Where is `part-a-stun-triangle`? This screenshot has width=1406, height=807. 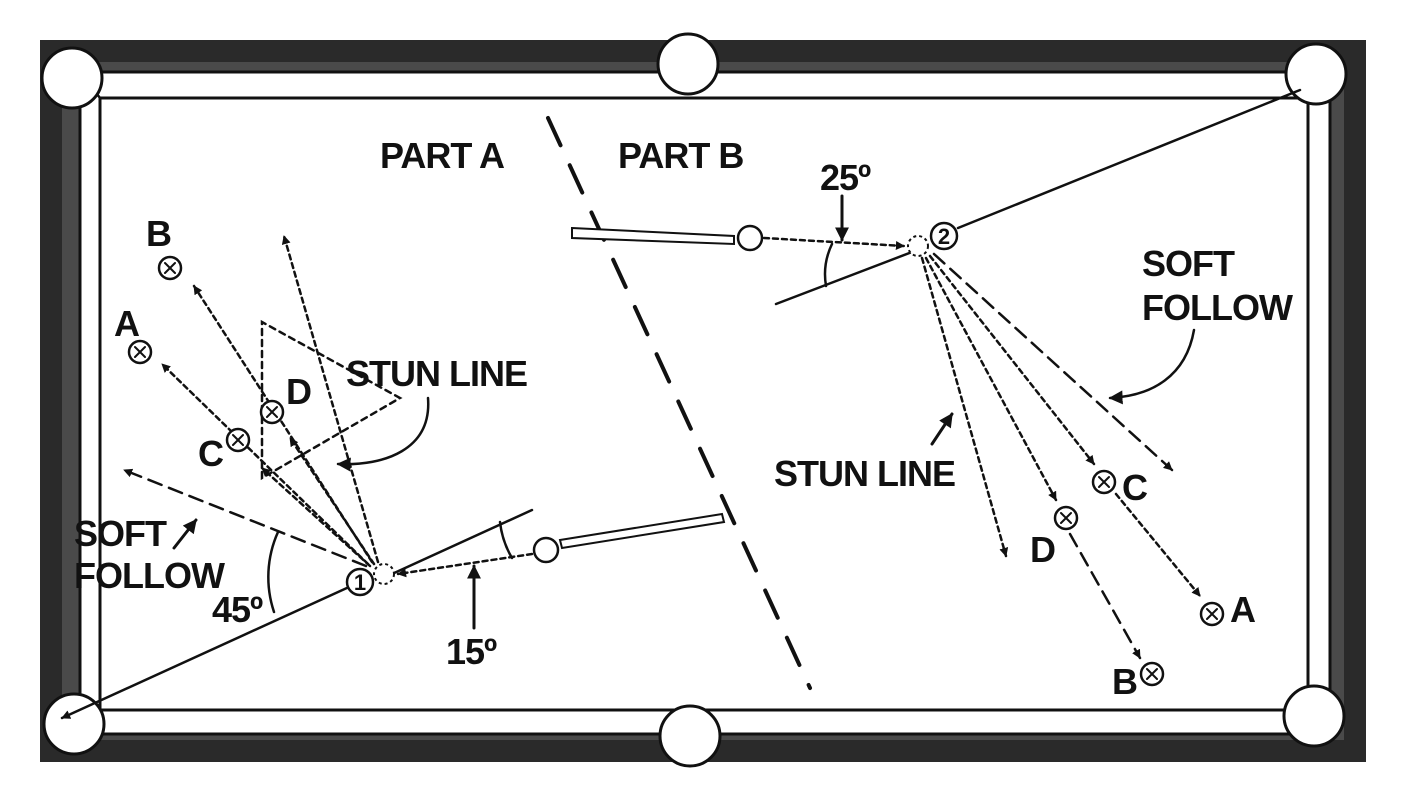
part-a-stun-triangle is located at coordinates (331, 400).